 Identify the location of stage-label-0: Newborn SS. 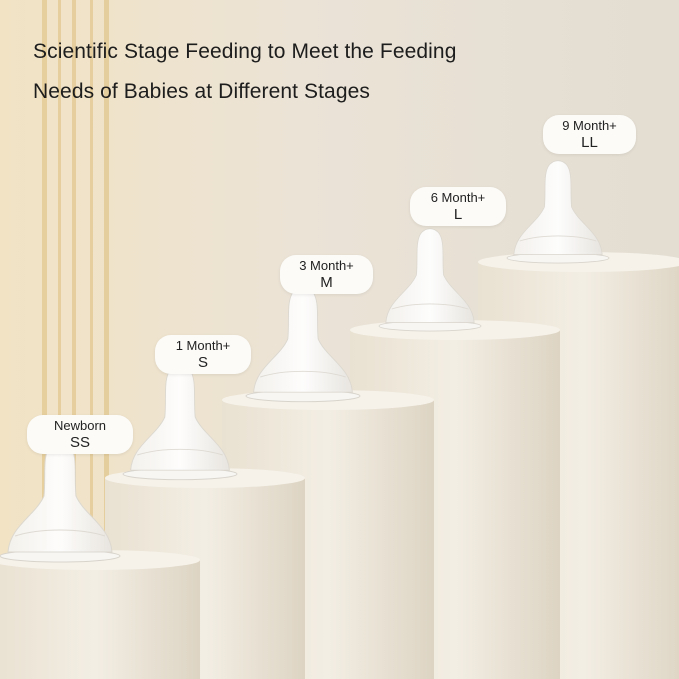
(80, 434).